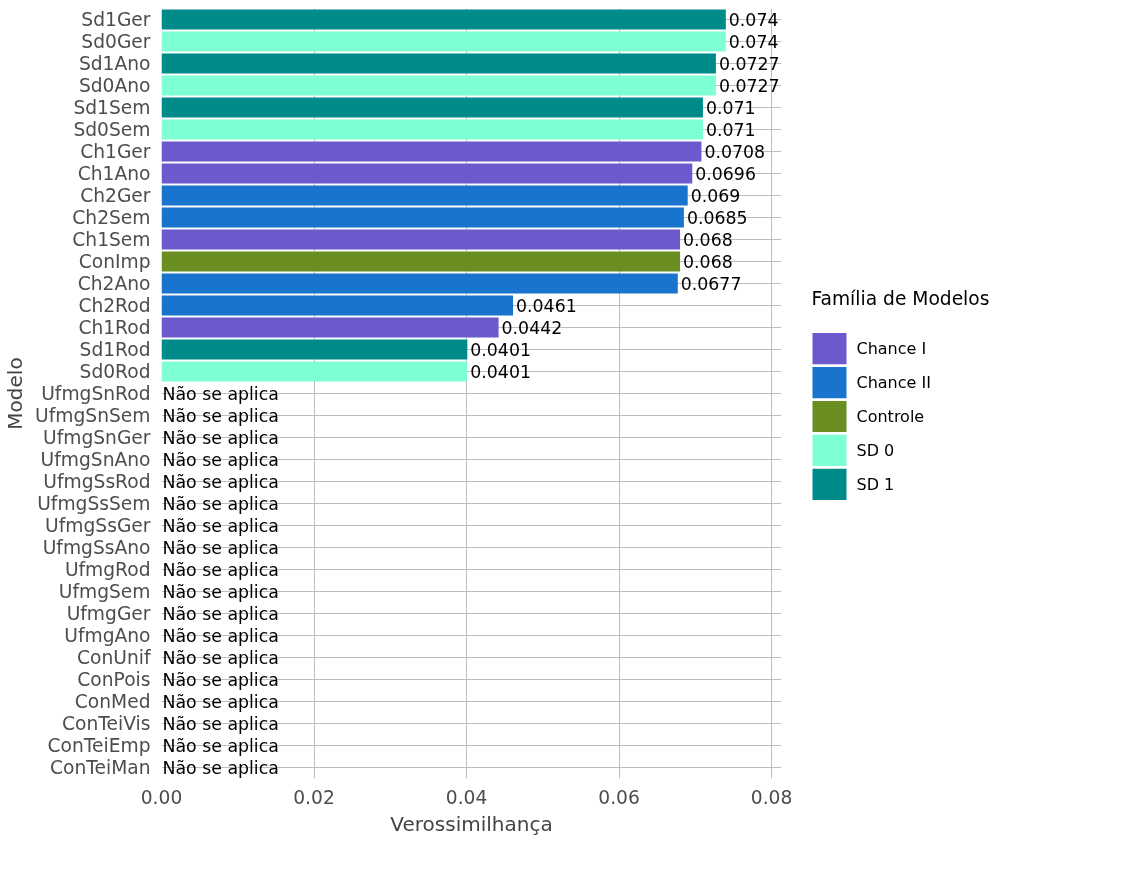 This screenshot has height=891, width=1133. Describe the element at coordinates (314, 797) in the screenshot. I see `x-tick-label: 0.02` at that location.